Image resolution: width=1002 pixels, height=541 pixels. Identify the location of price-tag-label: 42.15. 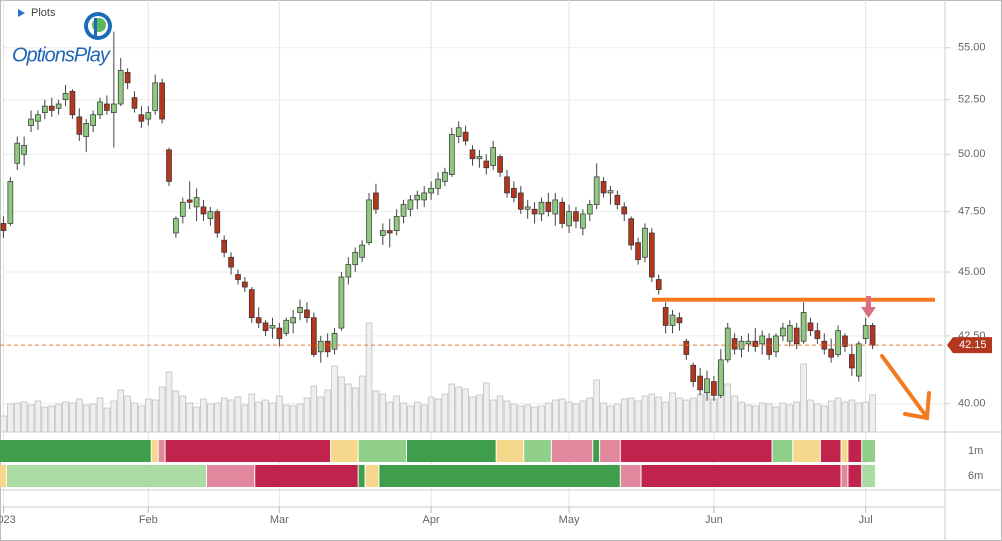
(973, 345).